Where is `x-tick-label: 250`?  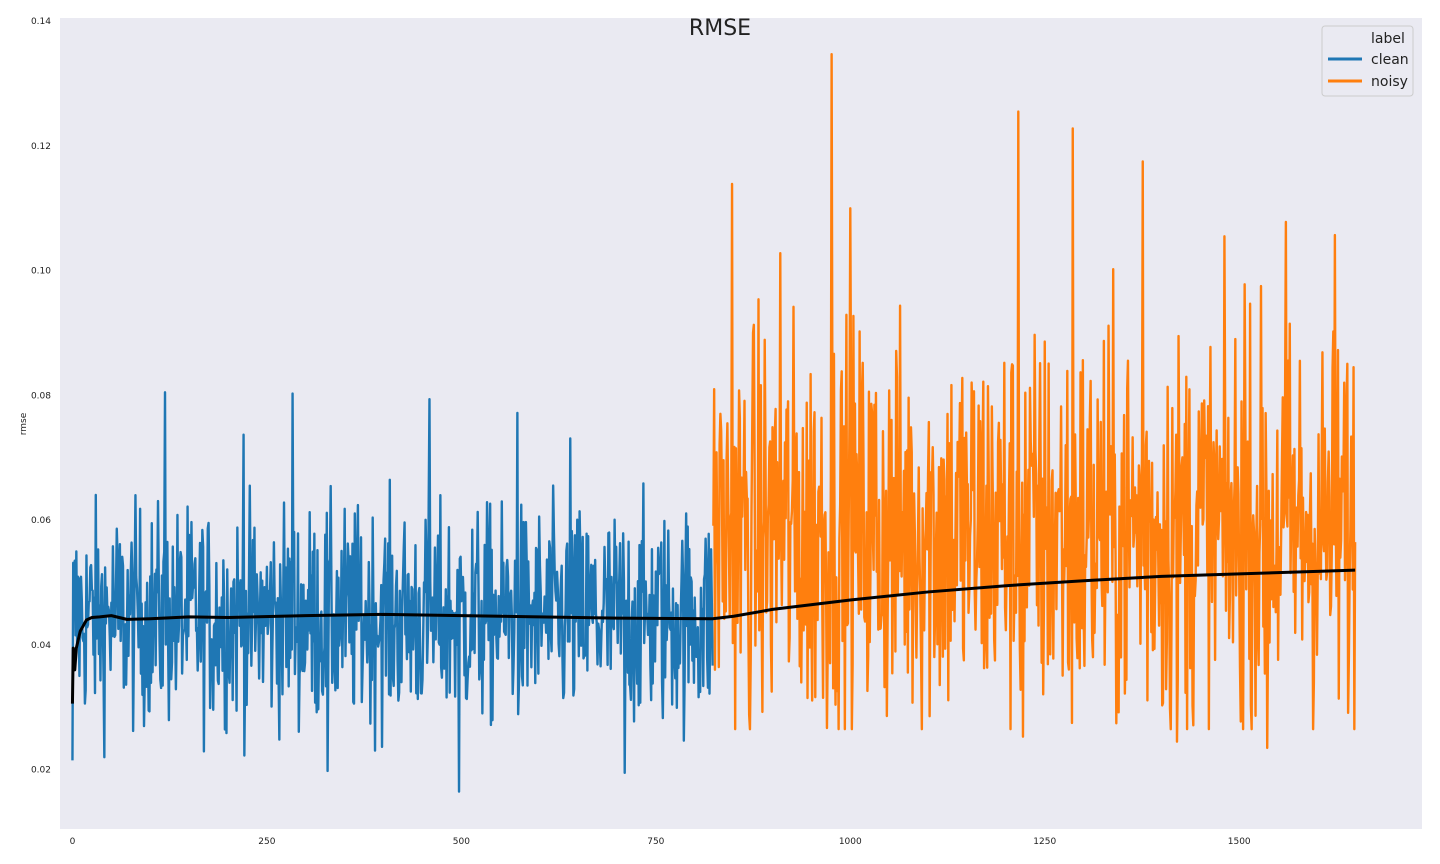 x-tick-label: 250 is located at coordinates (266, 842).